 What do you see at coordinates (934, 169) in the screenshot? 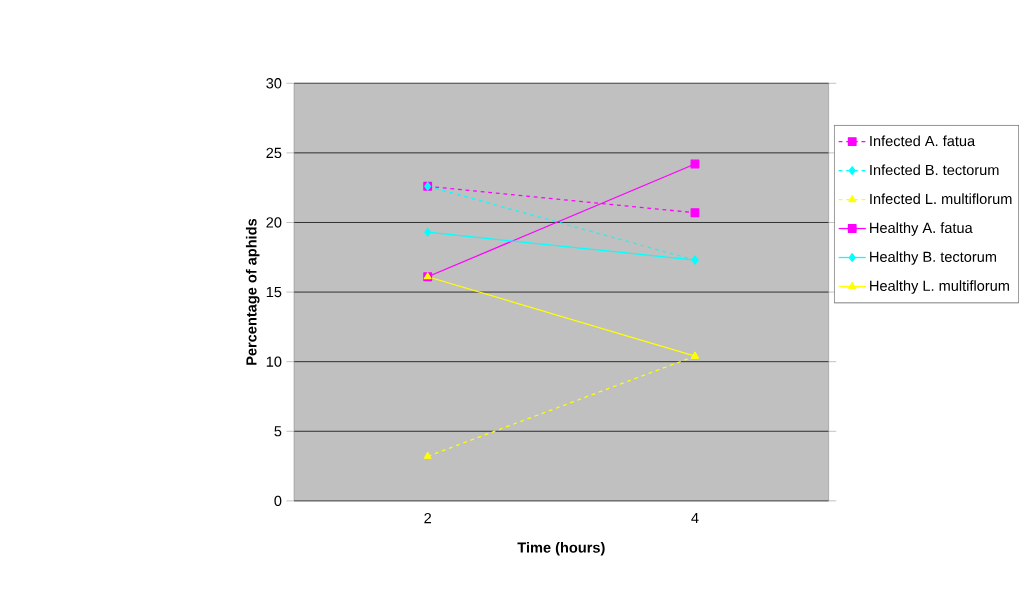
I see `legend-label: Infected B. tectorum` at bounding box center [934, 169].